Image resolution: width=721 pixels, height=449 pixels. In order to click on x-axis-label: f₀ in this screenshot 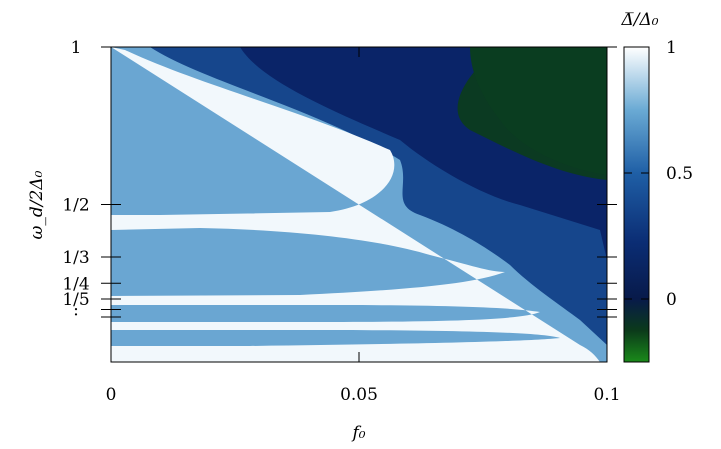, I will do `click(357, 433)`.